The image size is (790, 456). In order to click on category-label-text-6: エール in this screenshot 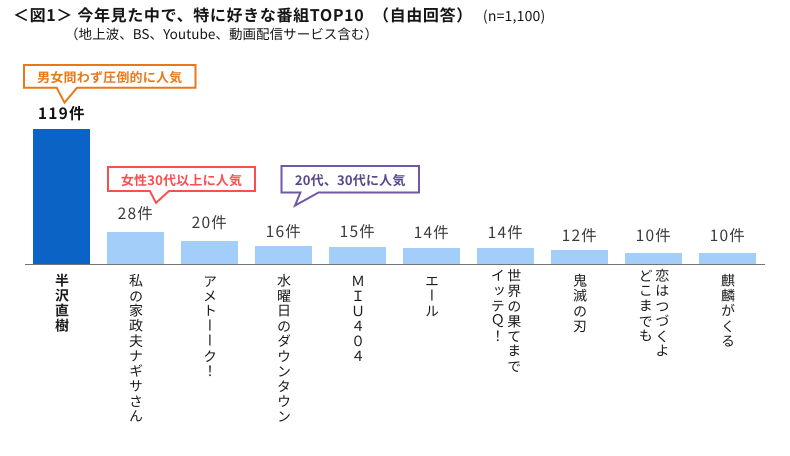, I will do `click(432, 295)`.